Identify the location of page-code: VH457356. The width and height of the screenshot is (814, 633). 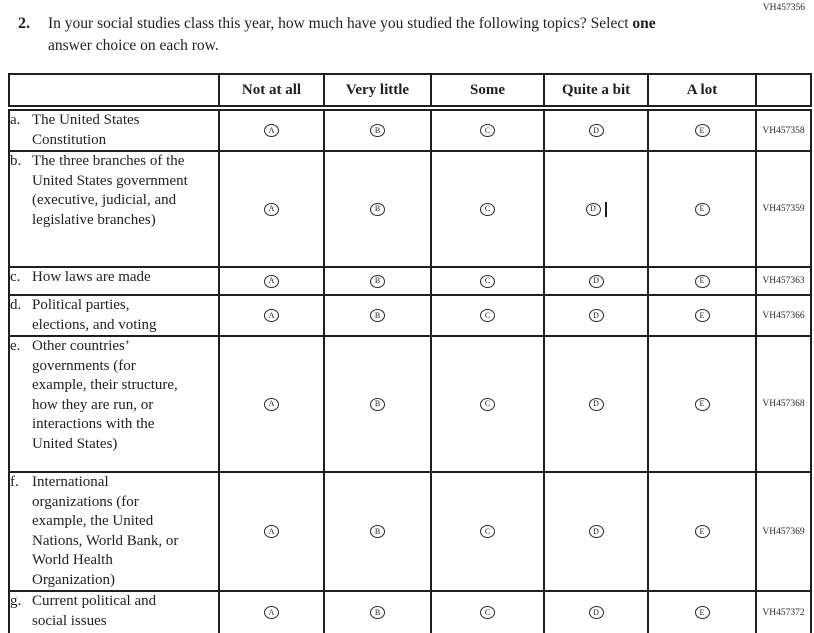
(783, 8).